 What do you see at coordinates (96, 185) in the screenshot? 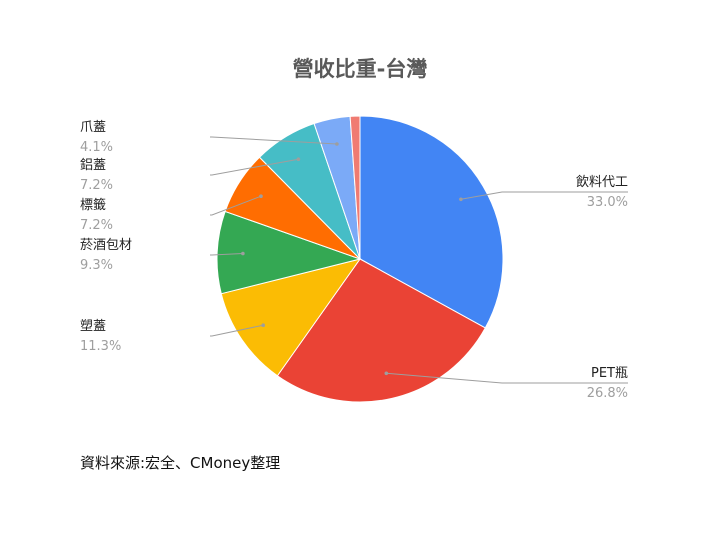
I see `slice-value-6: 7.2%` at bounding box center [96, 185].